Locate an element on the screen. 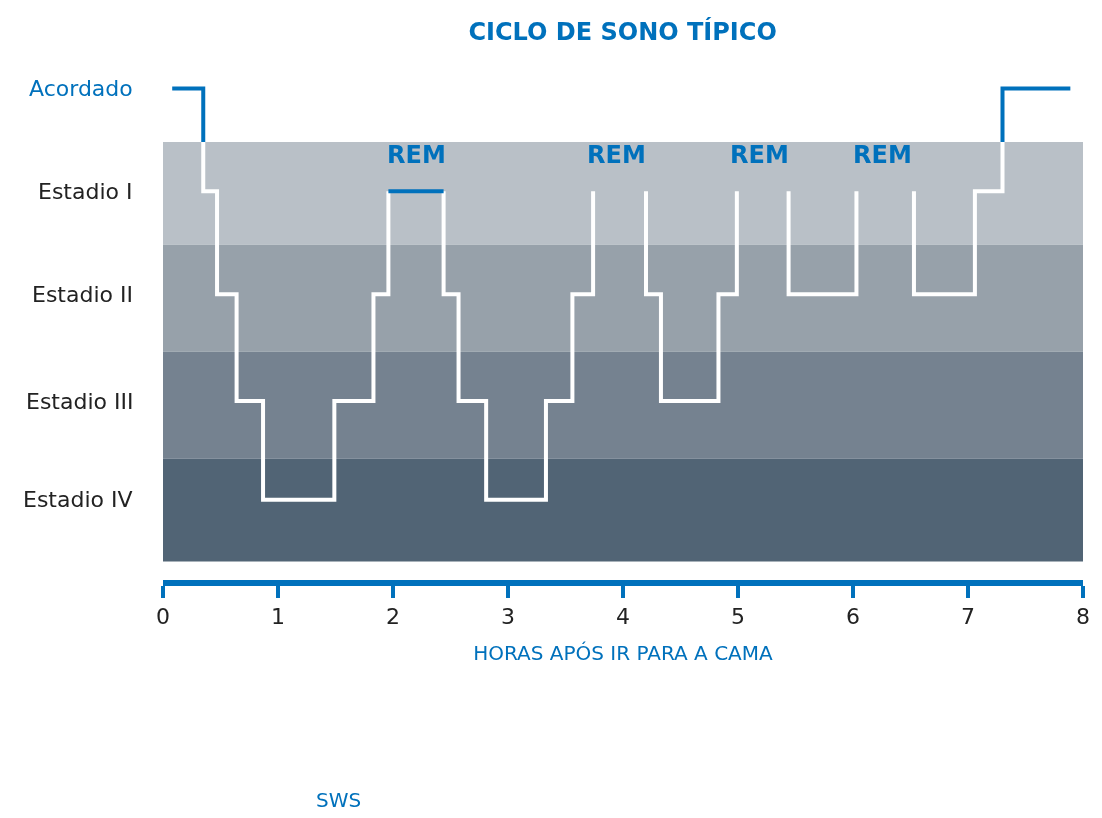 The image size is (1102, 818). x-axis-title: HORAS APÓS IR PARA A CAMA is located at coordinates (623, 653).